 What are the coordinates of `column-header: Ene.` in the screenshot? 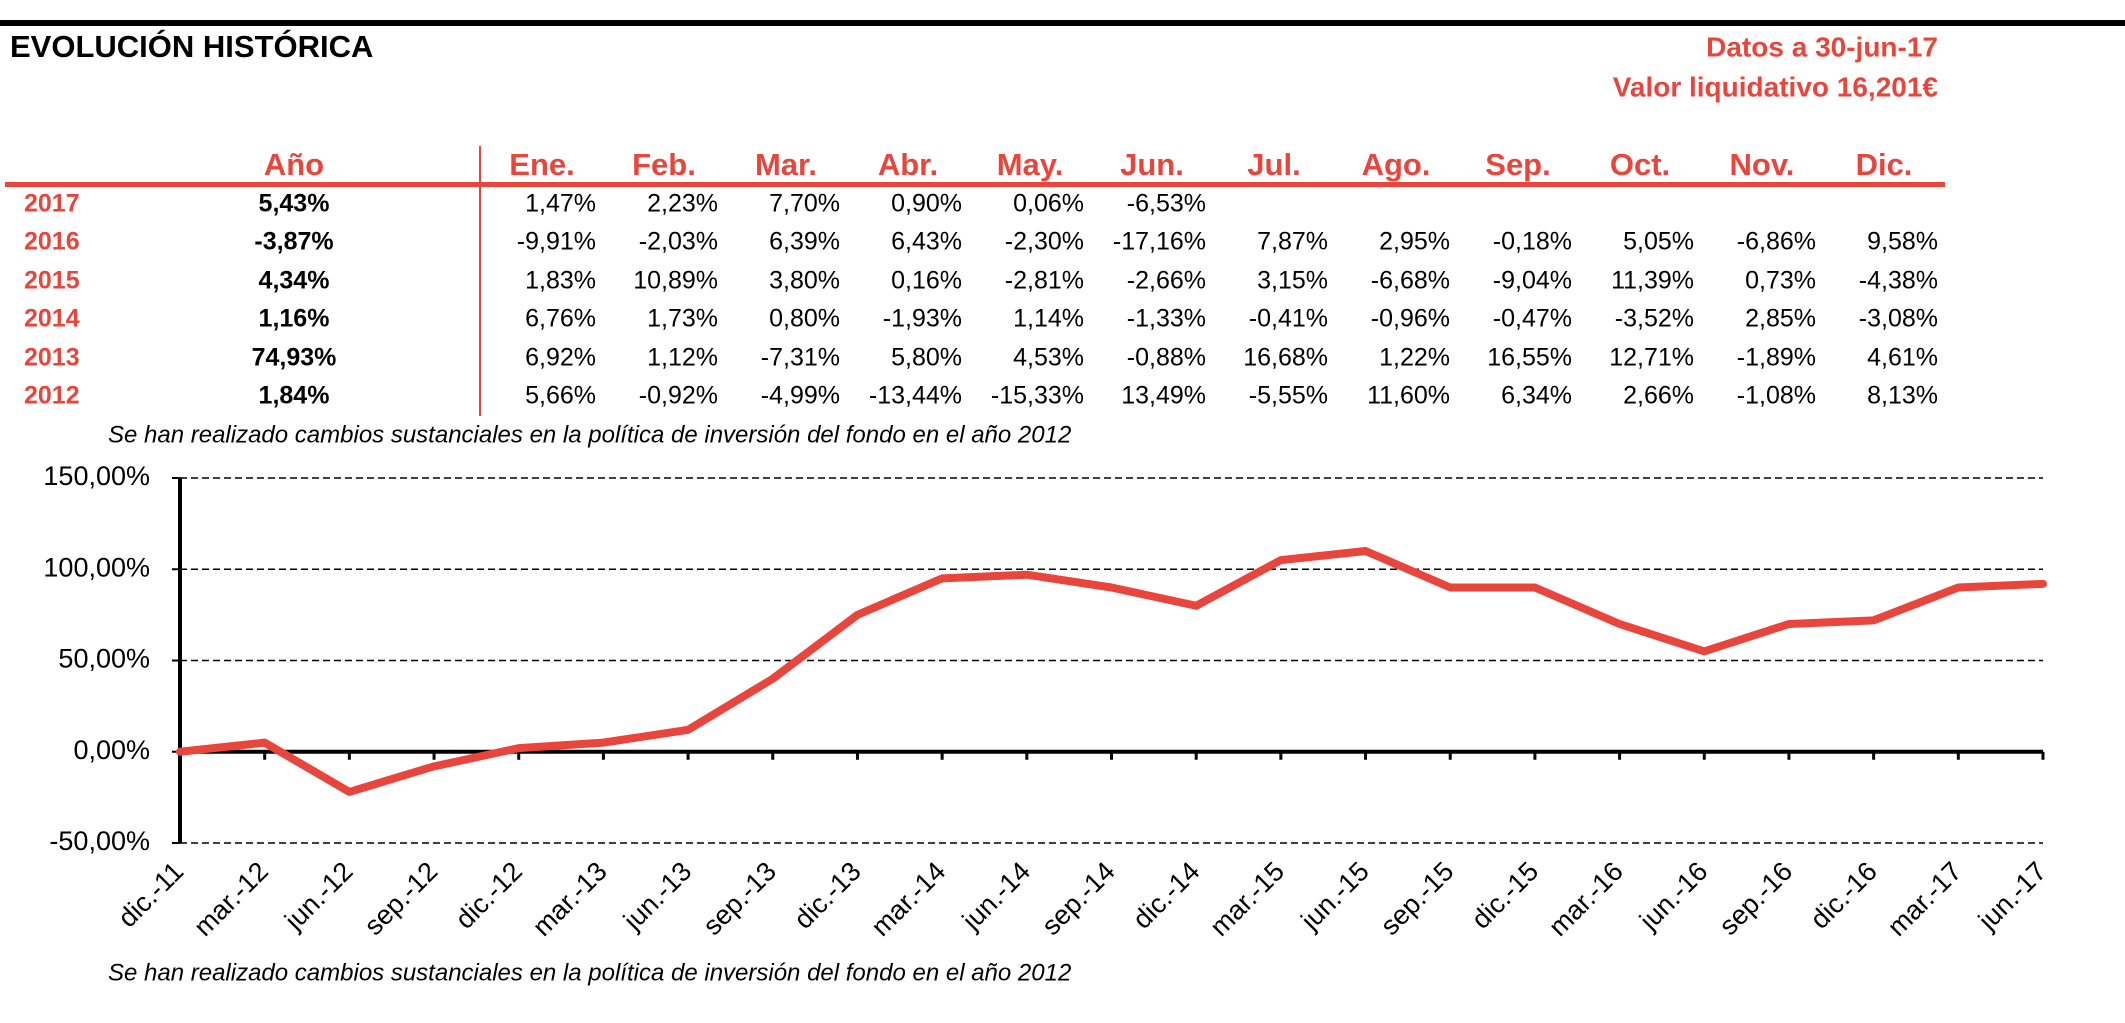 It's located at (541, 164).